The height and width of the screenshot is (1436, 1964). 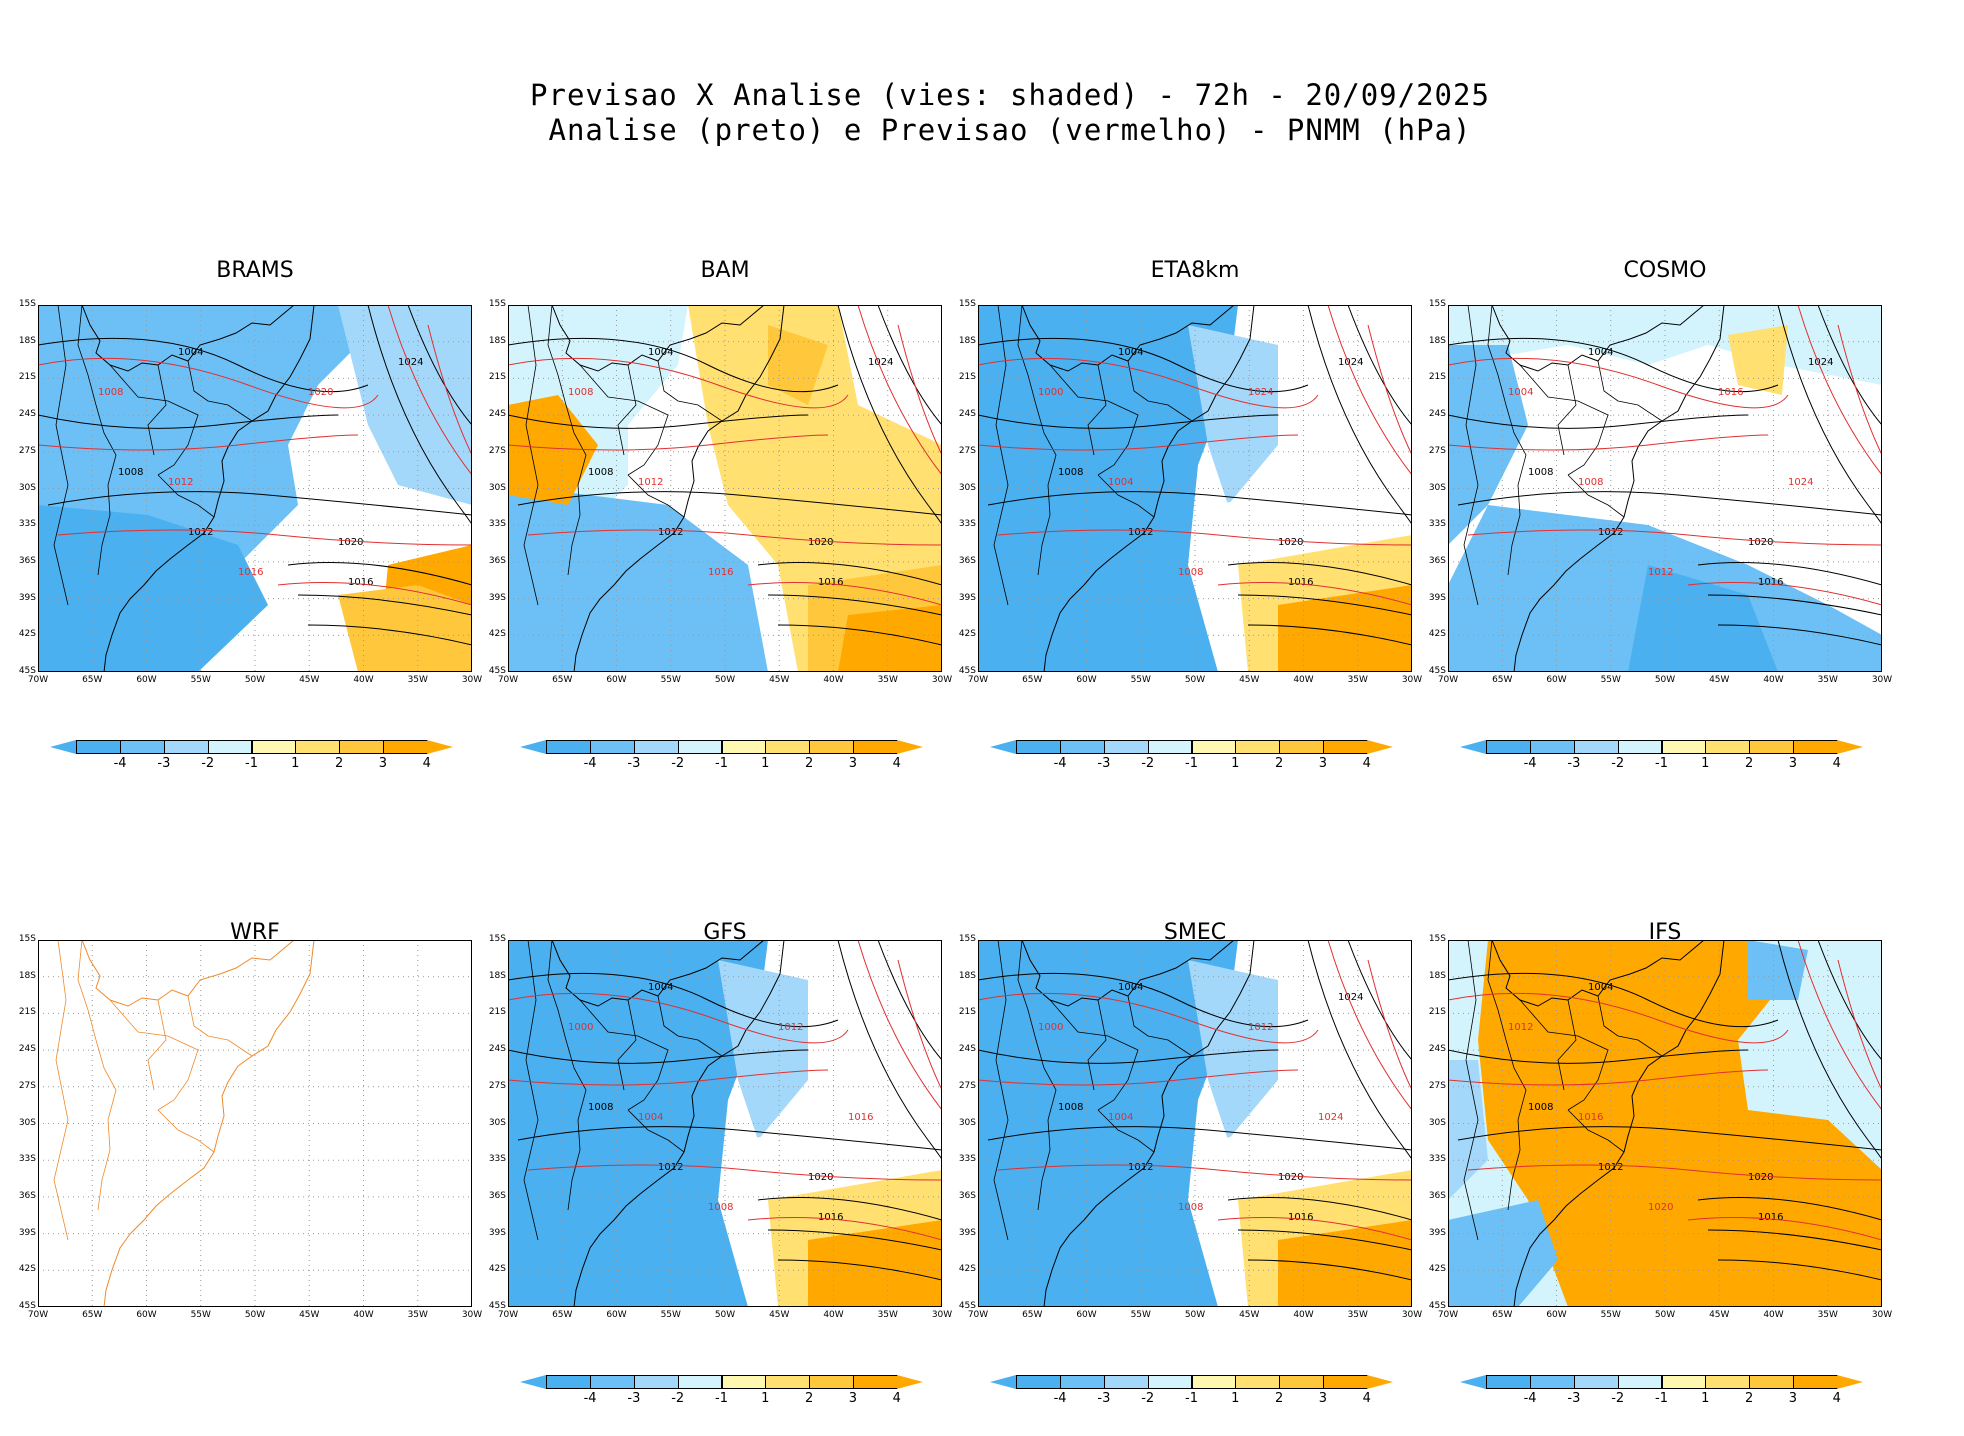 What do you see at coordinates (725, 475) in the screenshot?
I see `analysis-isobars: 1004 1008 1012 1016 1020 1024` at bounding box center [725, 475].